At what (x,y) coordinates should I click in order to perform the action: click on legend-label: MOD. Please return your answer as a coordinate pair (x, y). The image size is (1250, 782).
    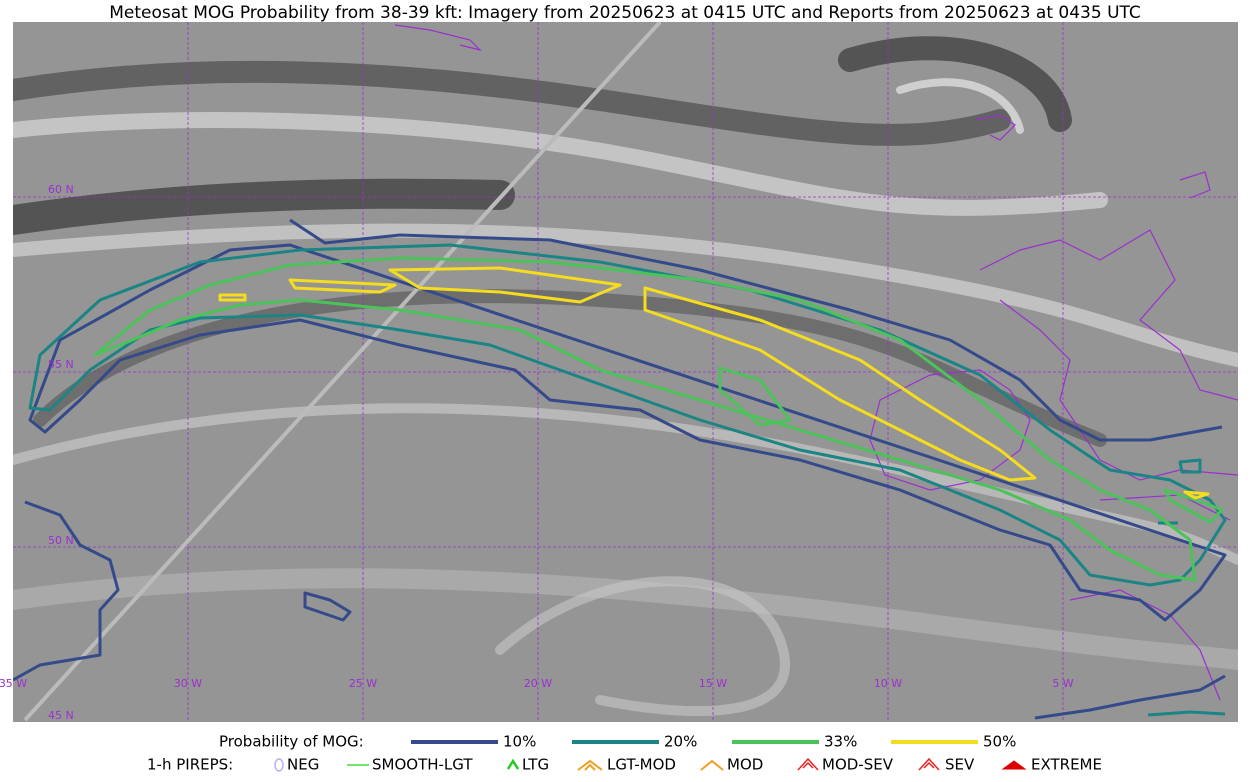
    Looking at the image, I should click on (745, 765).